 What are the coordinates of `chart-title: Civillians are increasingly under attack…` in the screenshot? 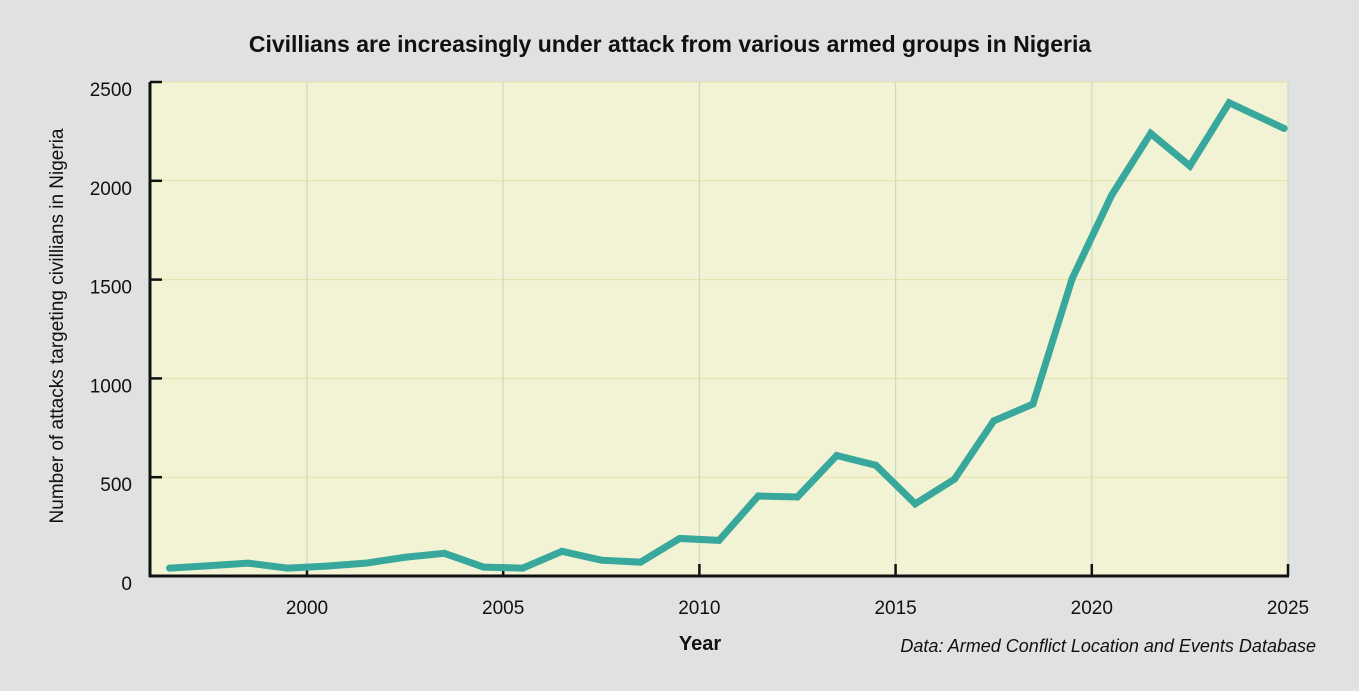 It's located at (670, 44).